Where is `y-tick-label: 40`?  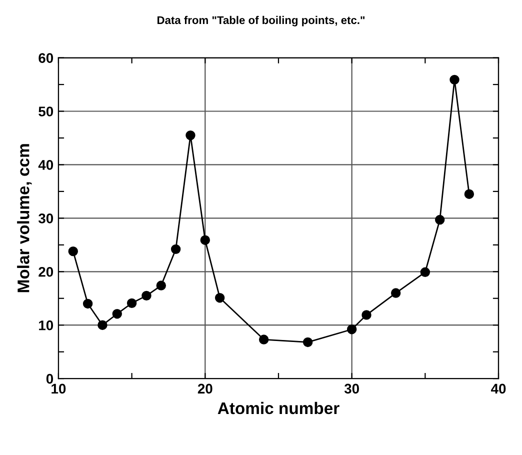
y-tick-label: 40 is located at coordinates (46, 165).